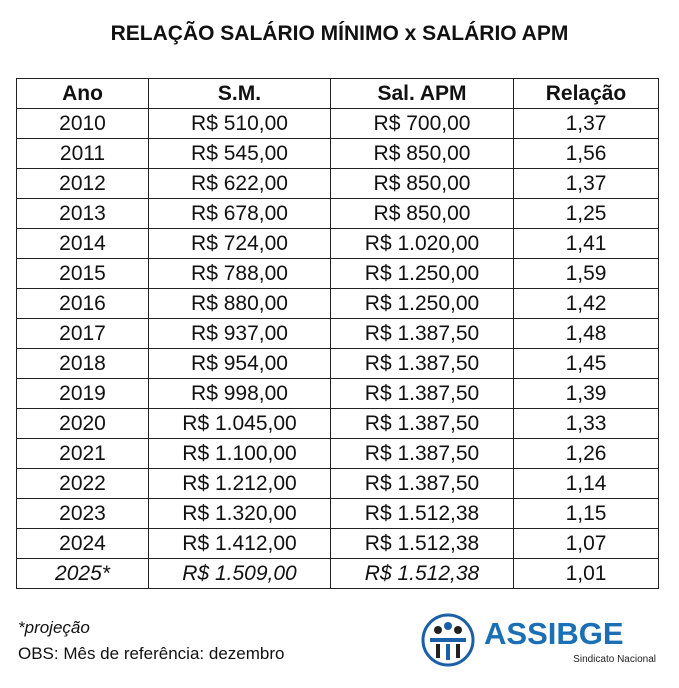  Describe the element at coordinates (239, 153) in the screenshot. I see `table-cell: R$ 545,00` at that location.